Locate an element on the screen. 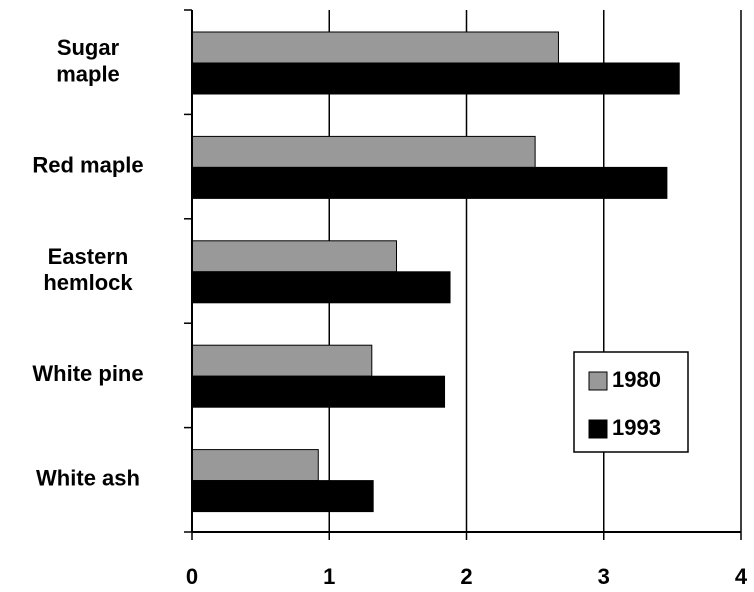  legend-label: 1993 is located at coordinates (636, 427).